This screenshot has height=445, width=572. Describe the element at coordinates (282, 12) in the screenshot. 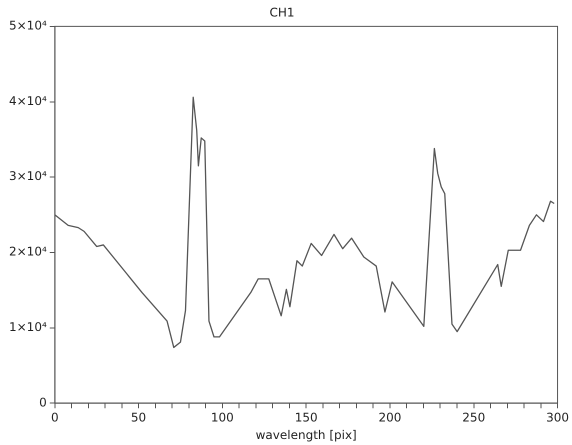

I see `chart-title: CH1` at that location.